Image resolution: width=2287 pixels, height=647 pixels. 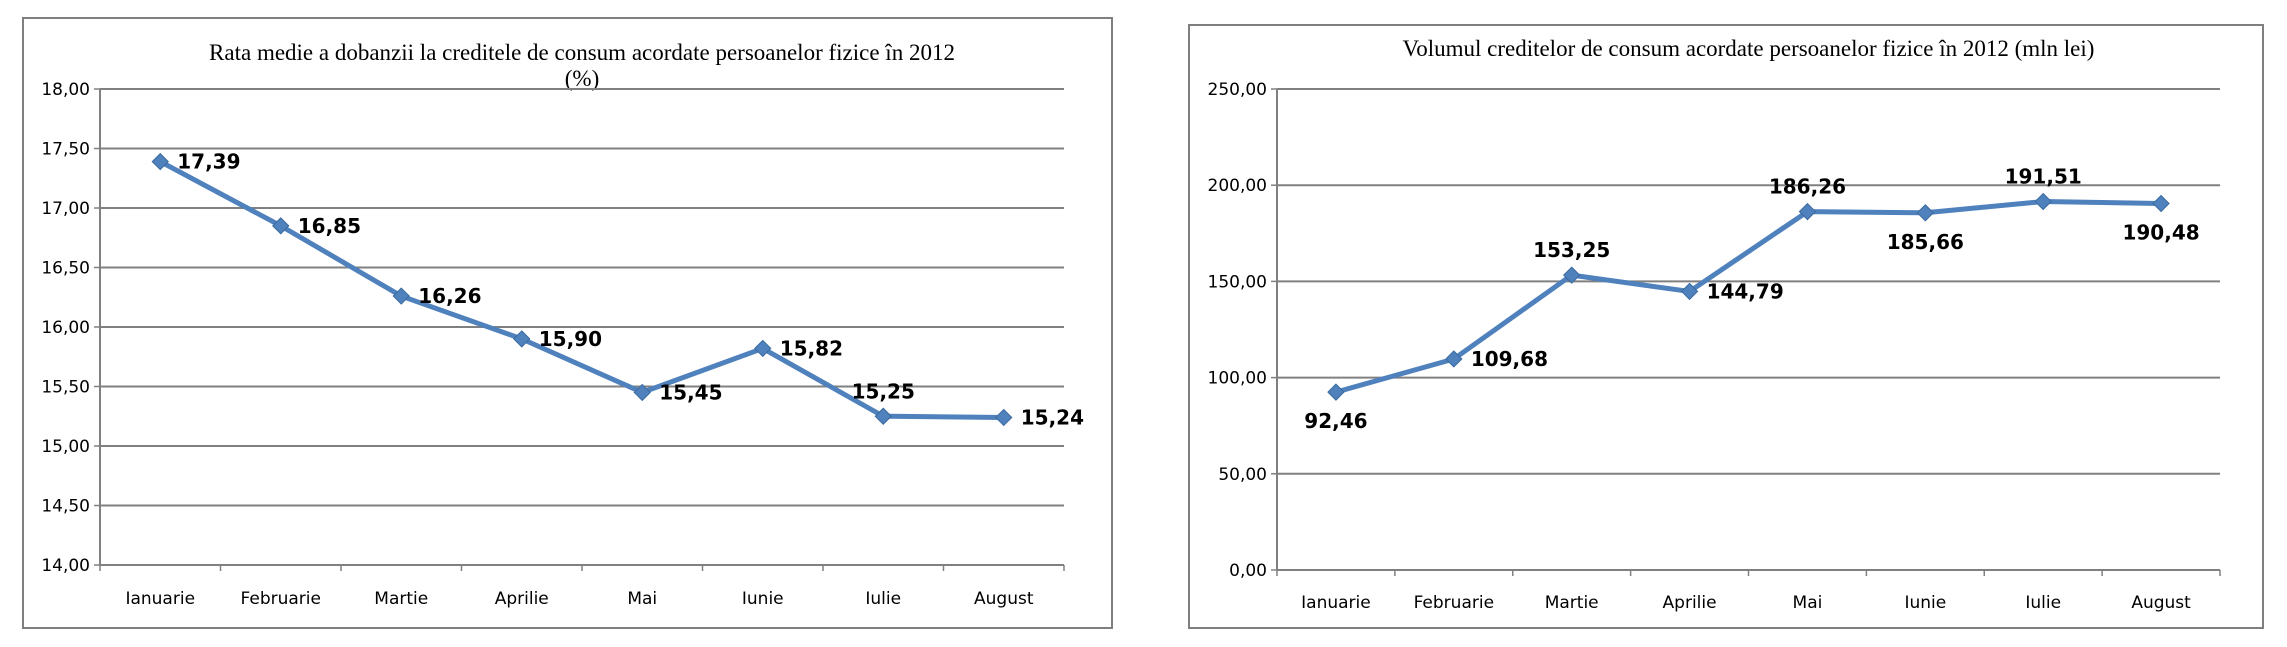 What do you see at coordinates (1745, 291) in the screenshot?
I see `data-label: 144,79` at bounding box center [1745, 291].